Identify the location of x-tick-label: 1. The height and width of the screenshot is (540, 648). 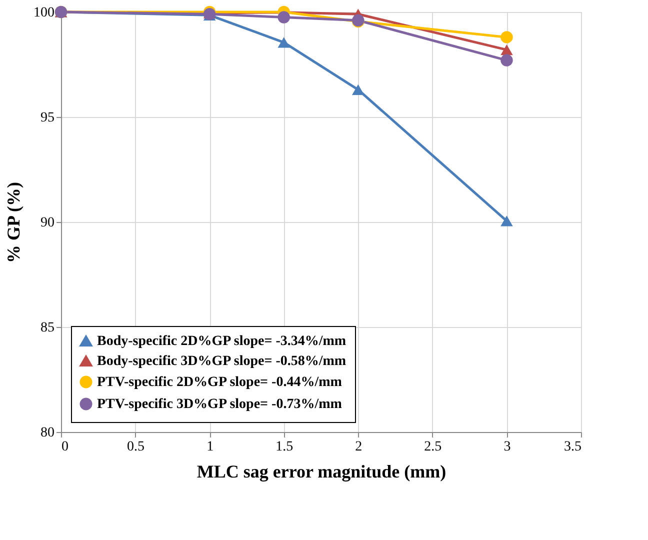
(210, 447).